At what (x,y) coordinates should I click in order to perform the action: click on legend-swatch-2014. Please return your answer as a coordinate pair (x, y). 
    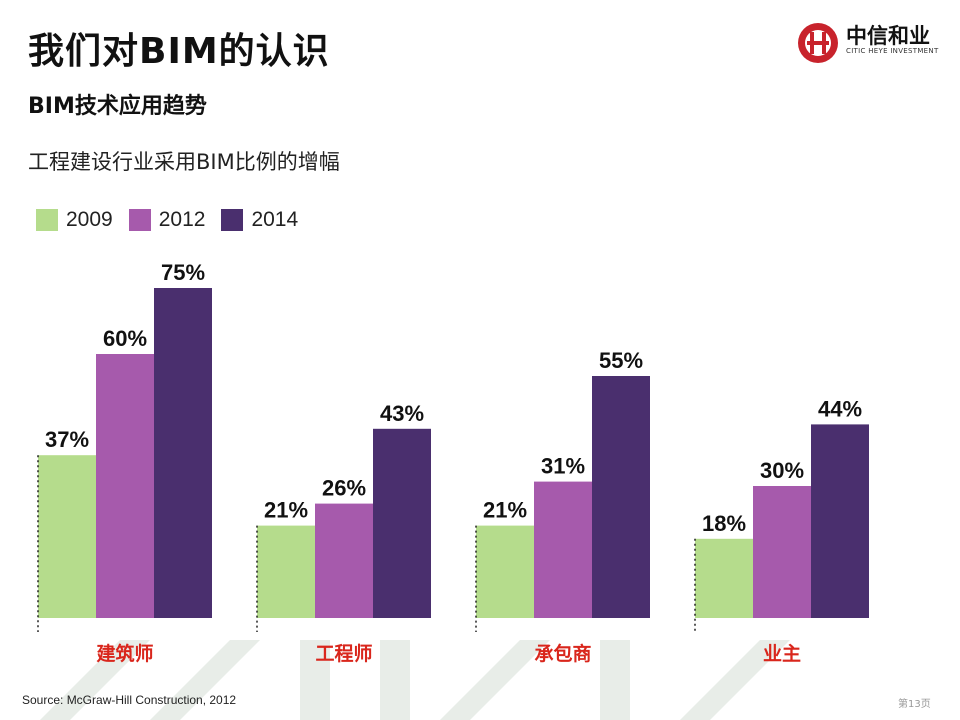
    Looking at the image, I should click on (232, 220).